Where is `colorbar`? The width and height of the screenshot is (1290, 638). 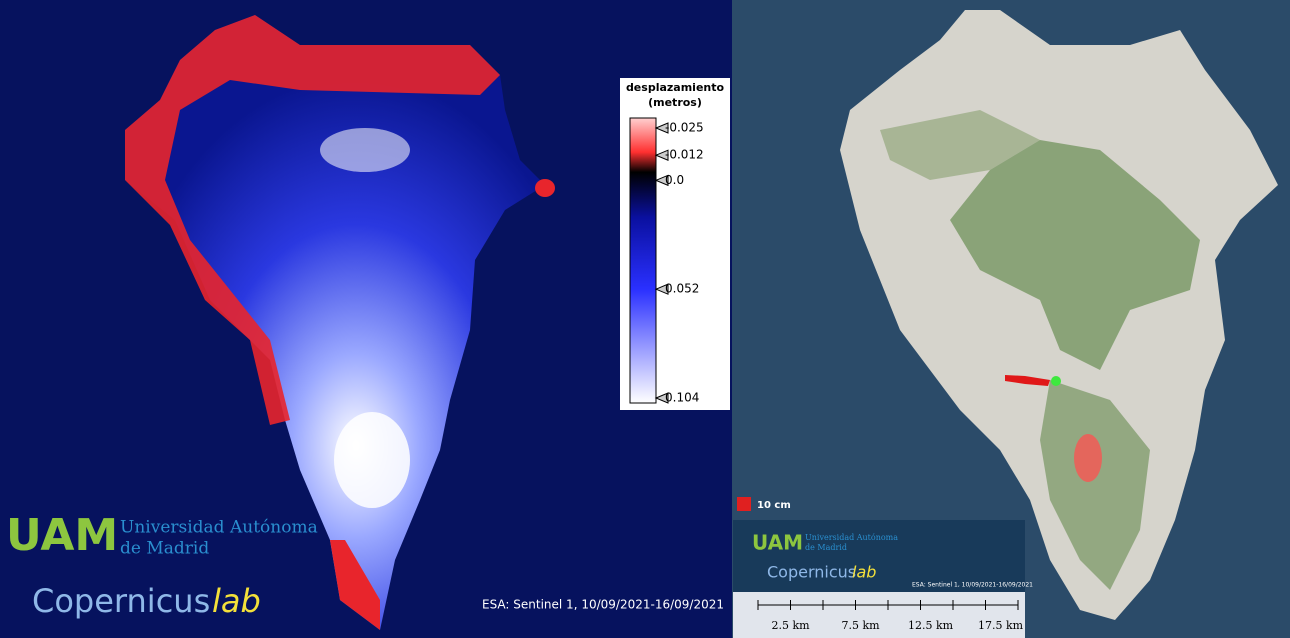
colorbar is located at coordinates (643, 260).